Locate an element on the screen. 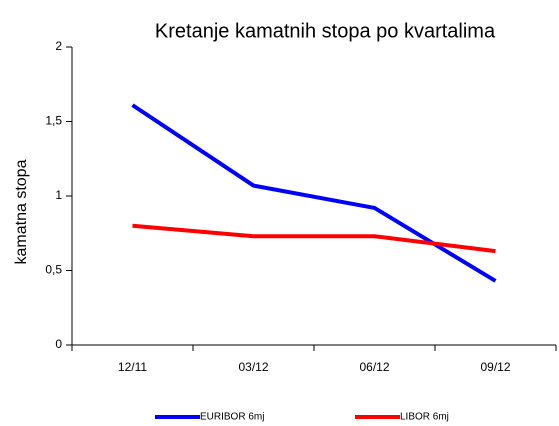 The width and height of the screenshot is (559, 426). legend-label: LIBOR 6mj is located at coordinates (424, 417).